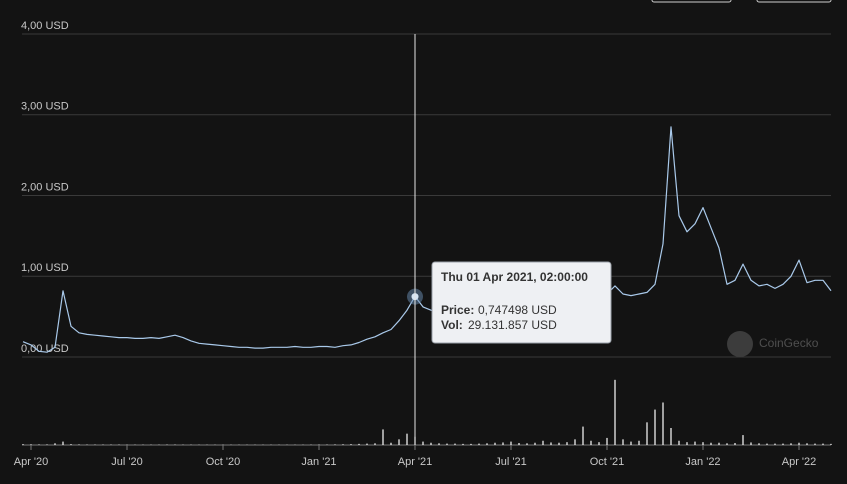  Describe the element at coordinates (702, 462) in the screenshot. I see `x-tick-label: Jan '22` at that location.